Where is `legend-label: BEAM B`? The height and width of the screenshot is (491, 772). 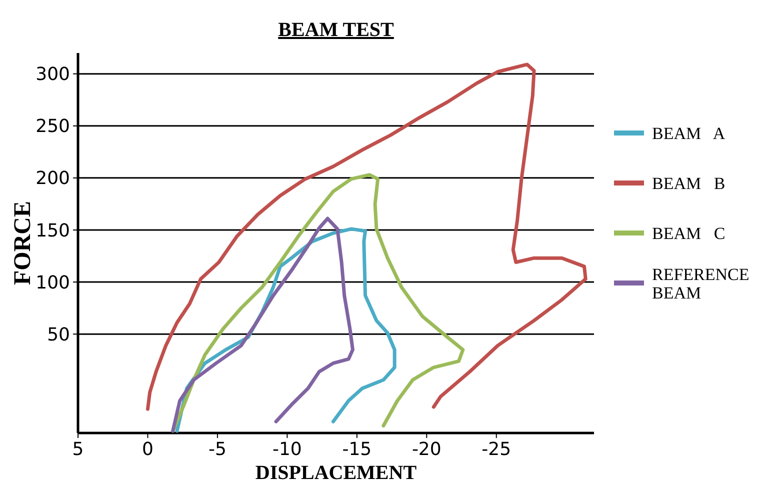 legend-label: BEAM B is located at coordinates (689, 183).